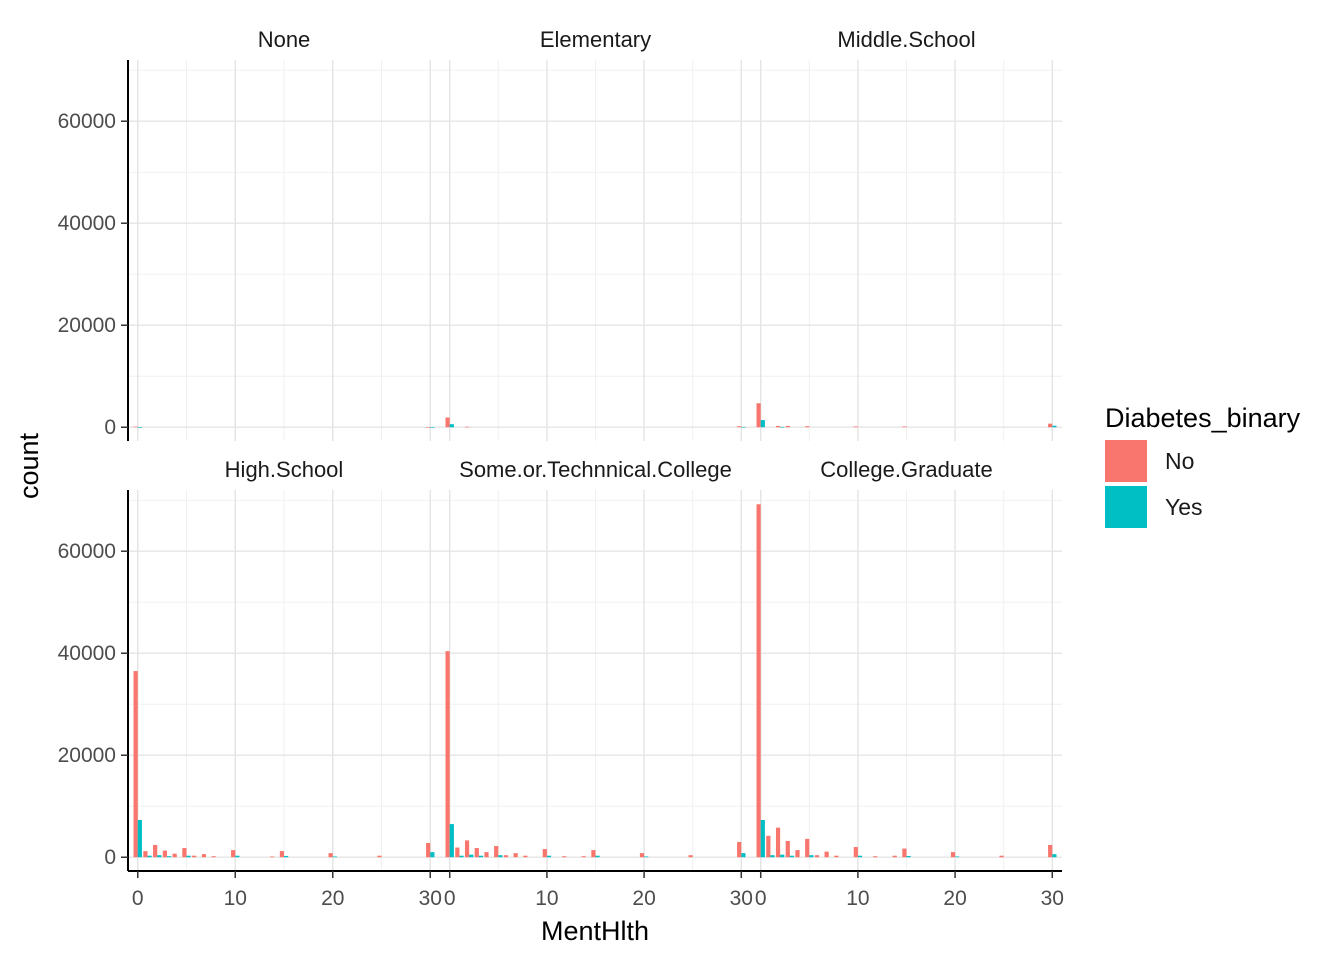  Describe the element at coordinates (1203, 418) in the screenshot. I see `legend-title: Diabetes_binary` at that location.